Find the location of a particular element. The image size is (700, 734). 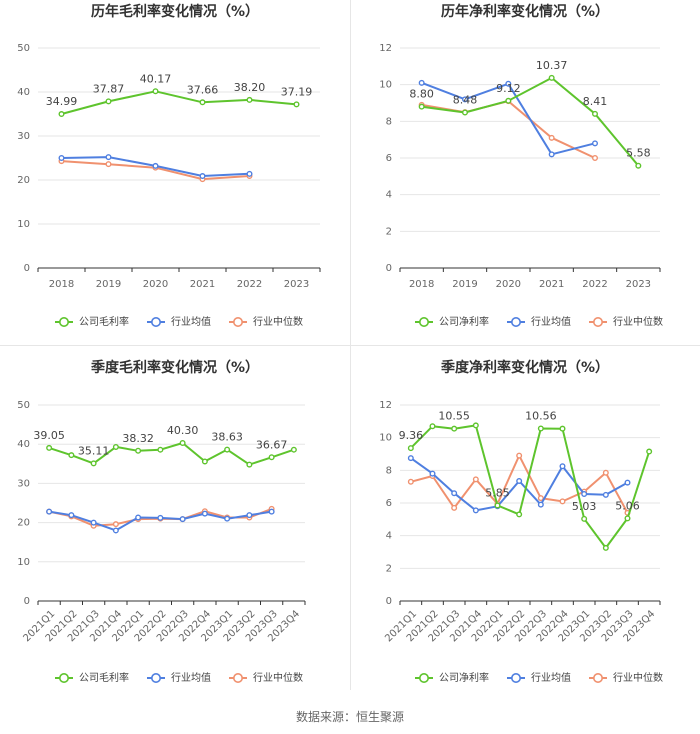

chart-title: 季度净利率变化情况（%） is located at coordinates (524, 367).